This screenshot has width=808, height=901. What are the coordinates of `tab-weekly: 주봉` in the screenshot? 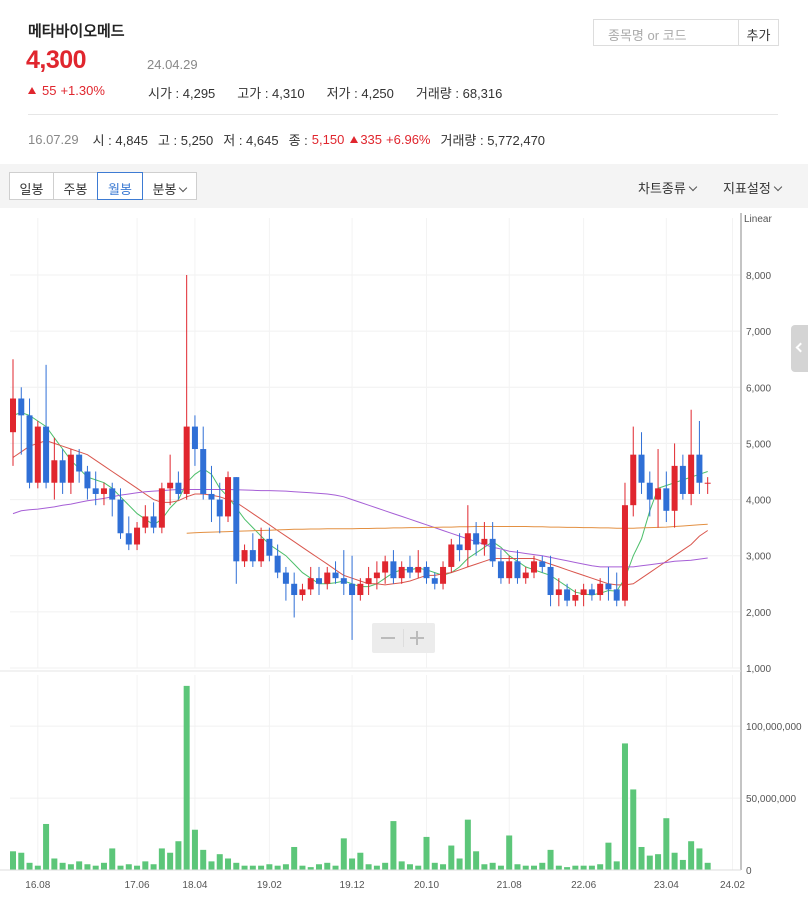 It's located at (75, 186).